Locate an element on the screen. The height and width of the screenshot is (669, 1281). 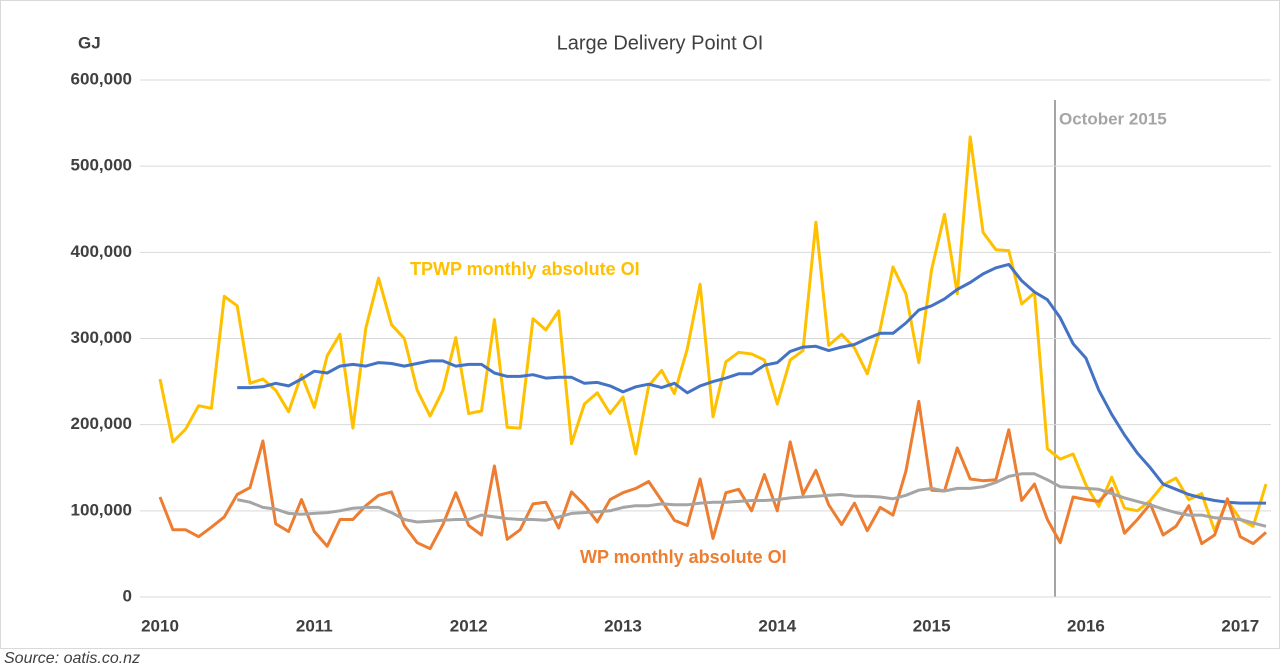
source-note: Source: oatis.co.nz is located at coordinates (72, 658).